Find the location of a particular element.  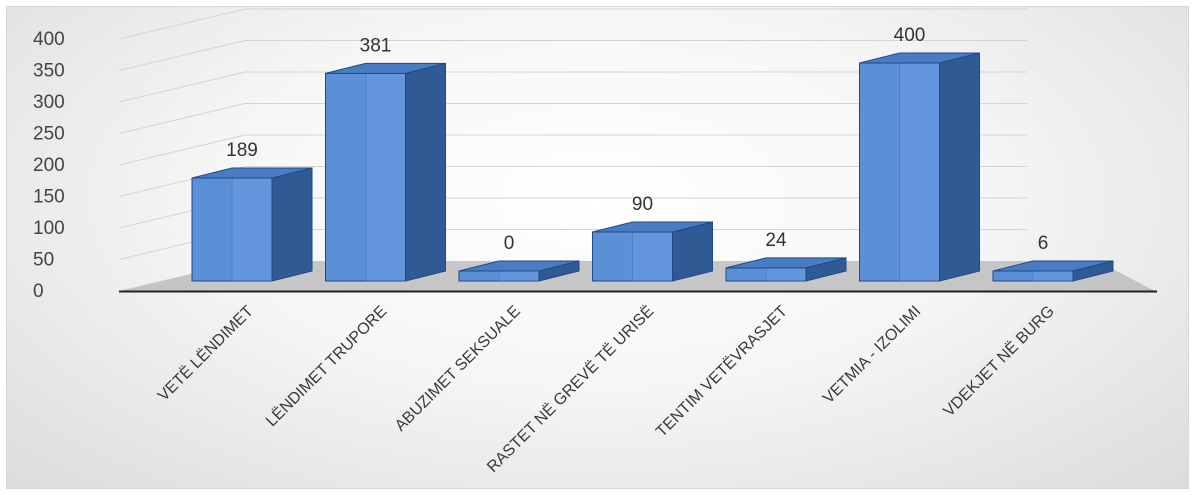

data-label: 189 is located at coordinates (242, 150).